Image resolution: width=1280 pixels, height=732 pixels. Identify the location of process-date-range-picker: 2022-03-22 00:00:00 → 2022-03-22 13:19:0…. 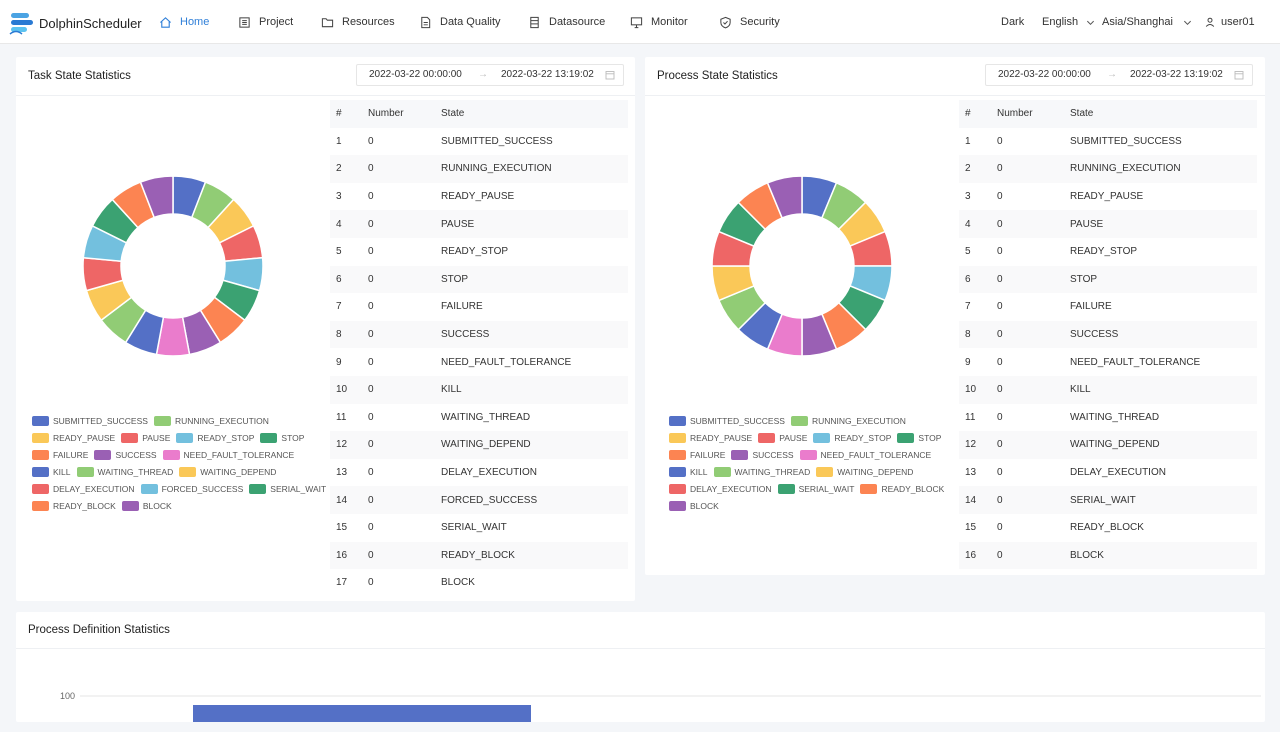
(1119, 75).